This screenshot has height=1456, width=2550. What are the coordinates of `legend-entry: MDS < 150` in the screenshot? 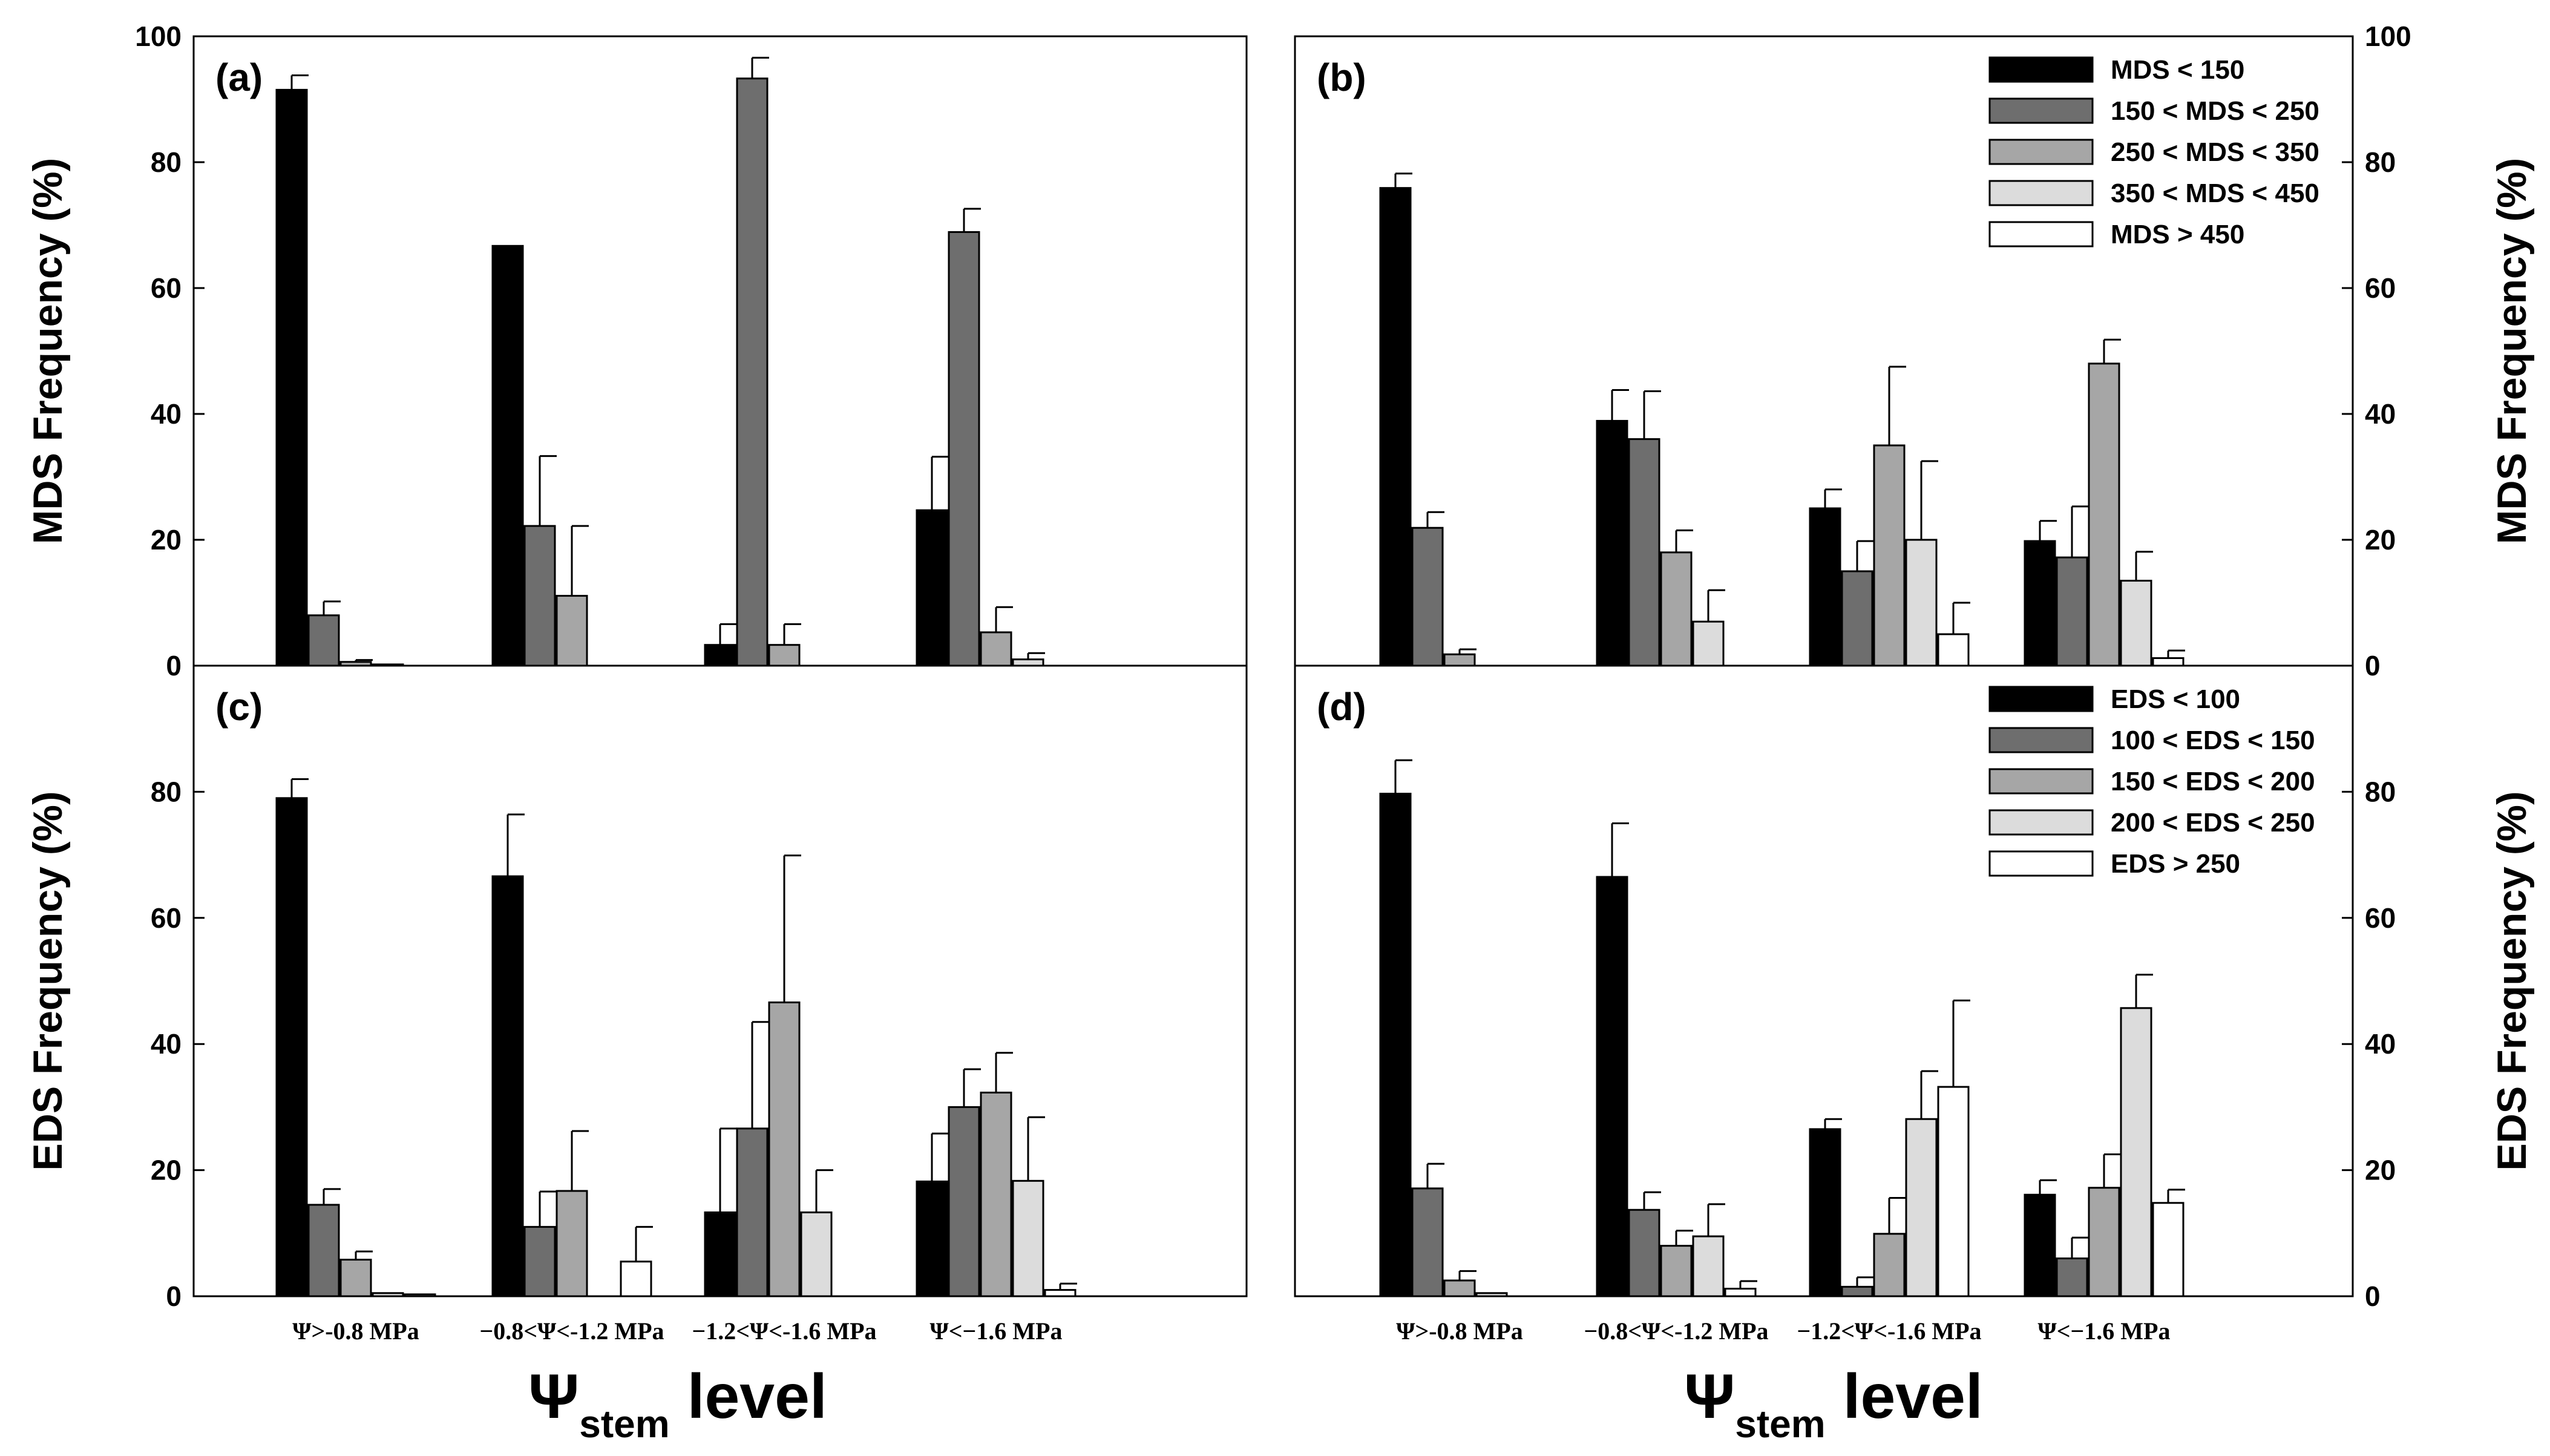 It's located at (2177, 70).